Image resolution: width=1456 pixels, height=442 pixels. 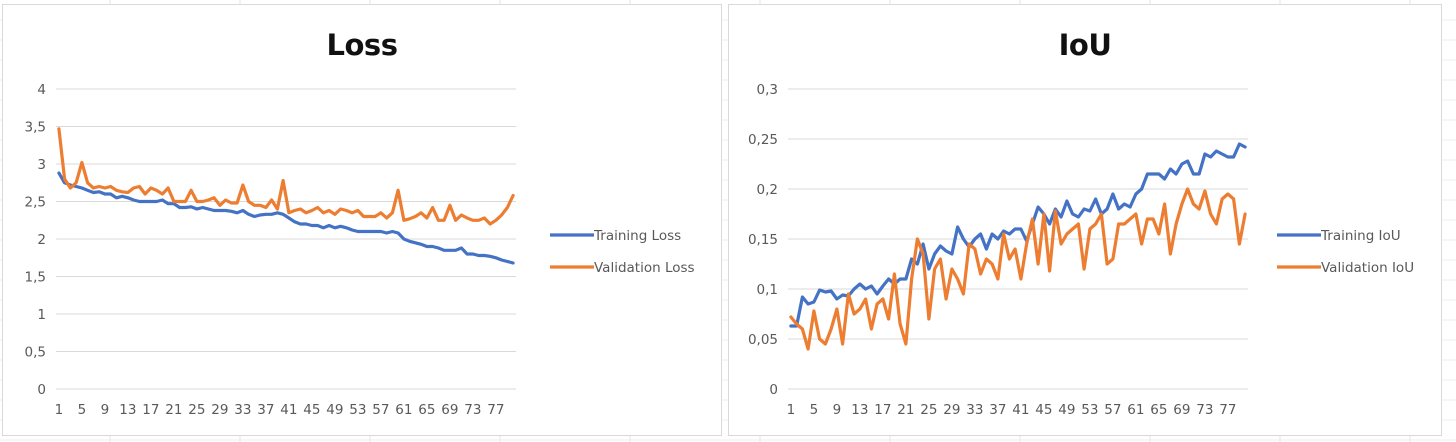 What do you see at coordinates (35, 353) in the screenshot?
I see `y-tick-label: 0,5` at bounding box center [35, 353].